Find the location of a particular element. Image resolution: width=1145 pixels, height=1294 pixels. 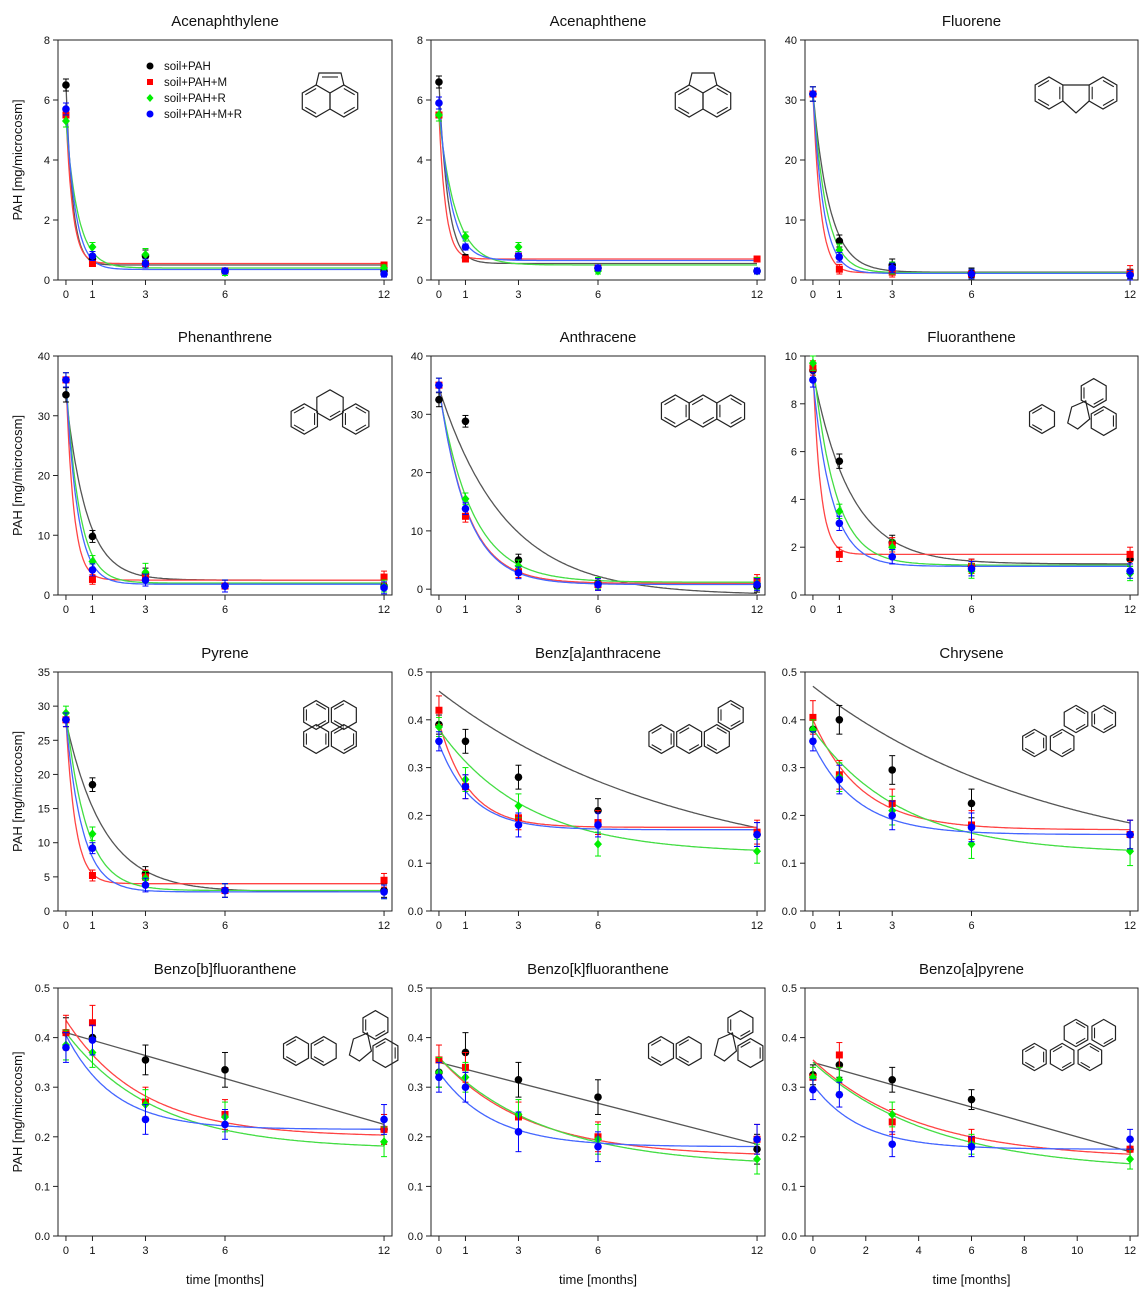

chart-title: Pyrene is located at coordinates (225, 653).